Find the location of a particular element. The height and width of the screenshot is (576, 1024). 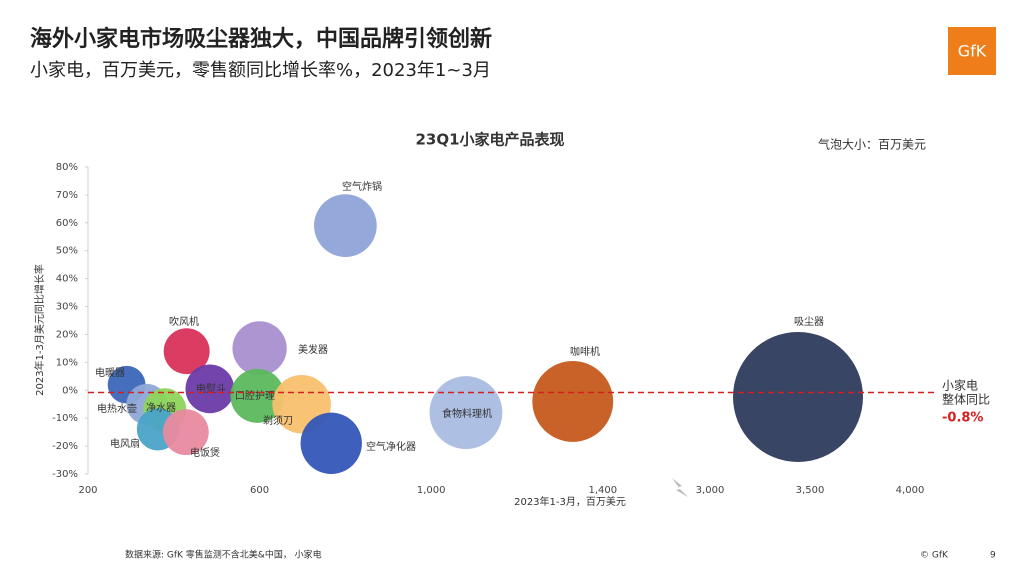

bubble-label: 美发器 is located at coordinates (313, 349).